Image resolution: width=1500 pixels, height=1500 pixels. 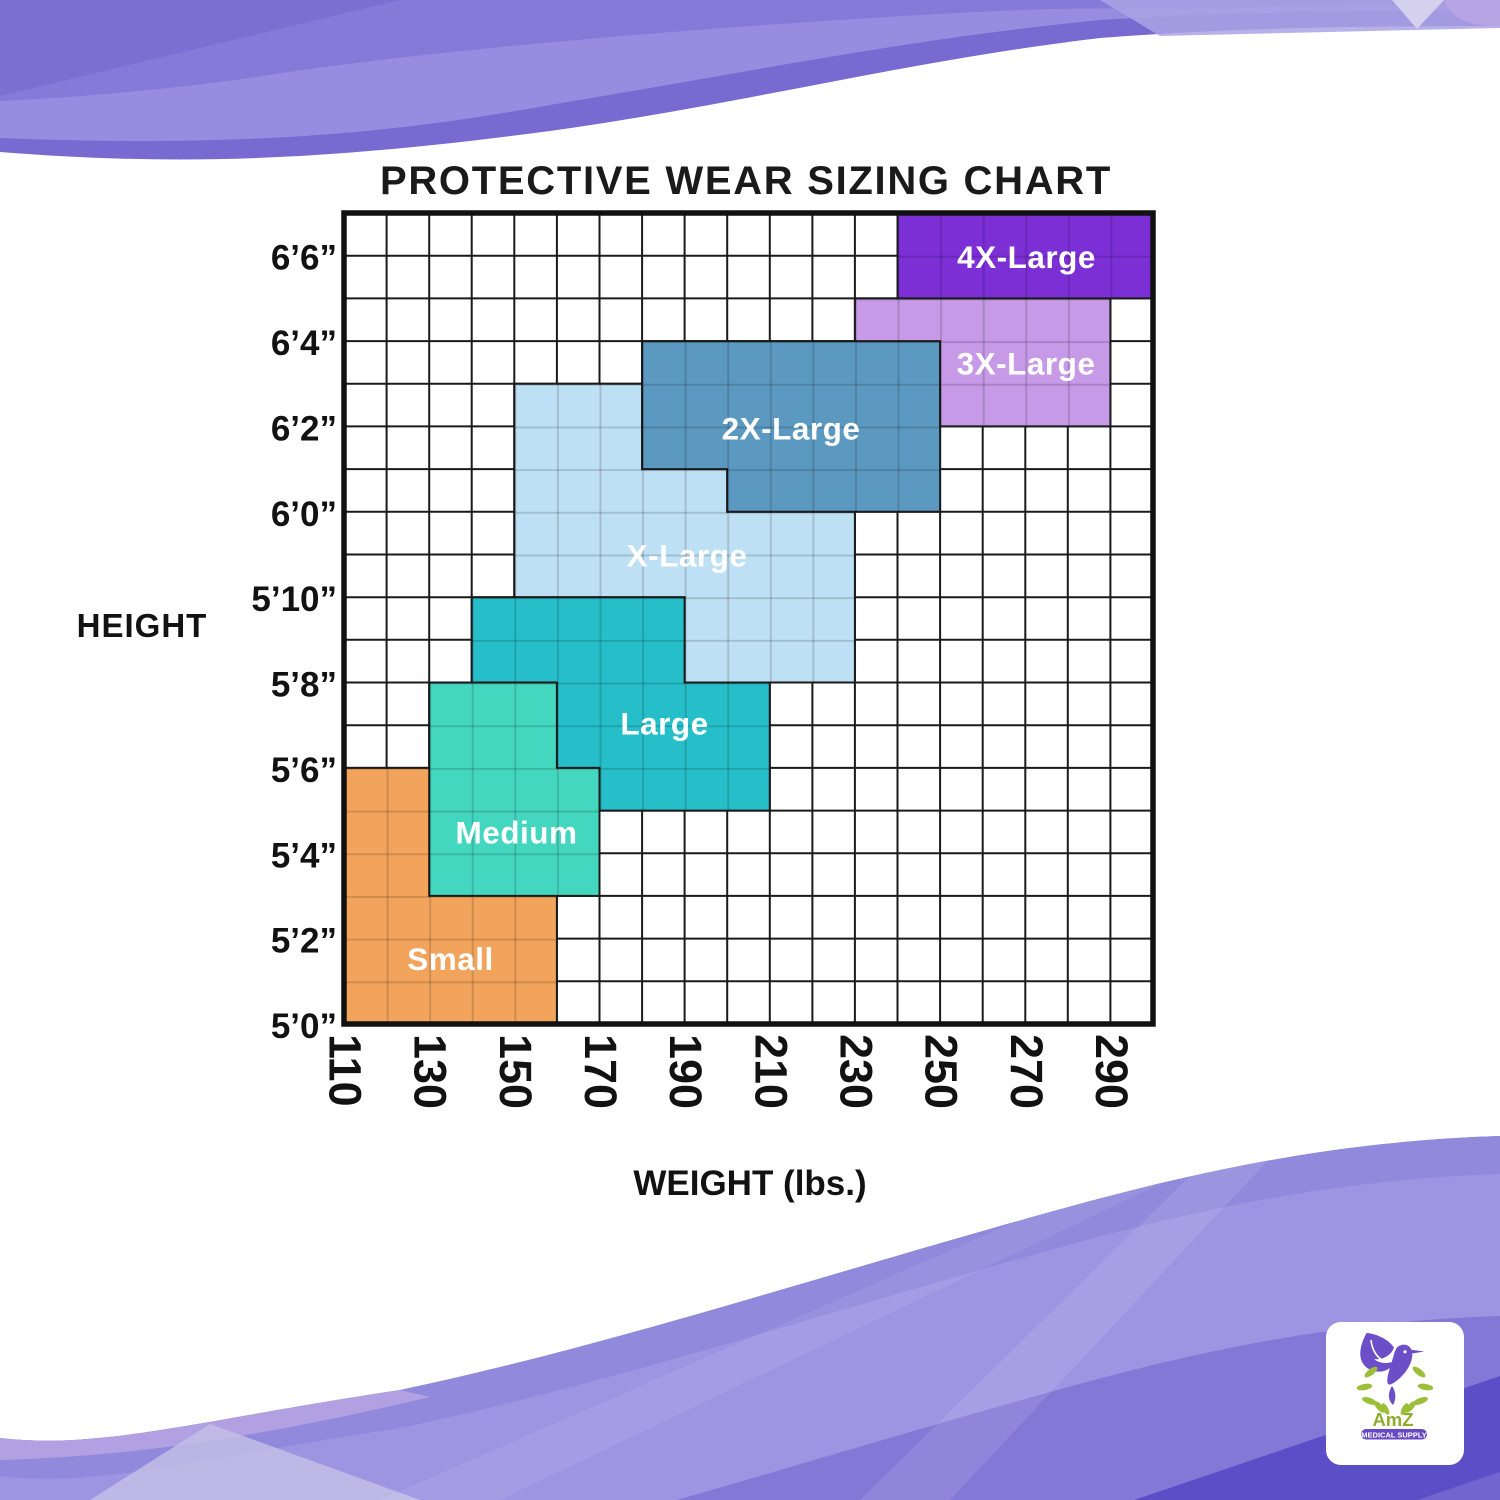 I want to click on svg-text: 3X-Large, so click(x=1026, y=364).